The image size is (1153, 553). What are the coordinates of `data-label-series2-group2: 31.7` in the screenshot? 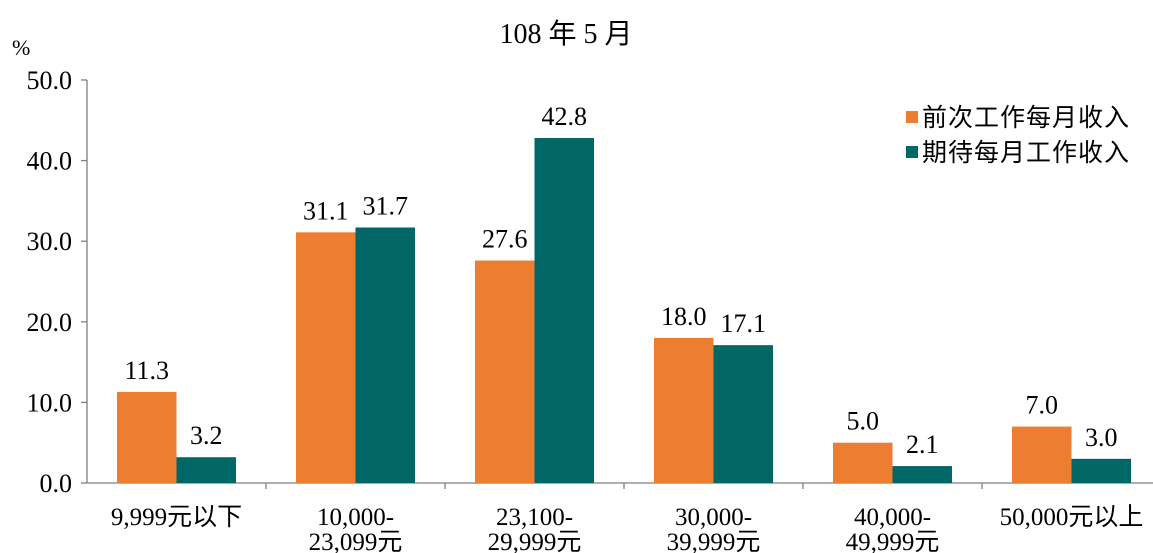 It's located at (386, 205).